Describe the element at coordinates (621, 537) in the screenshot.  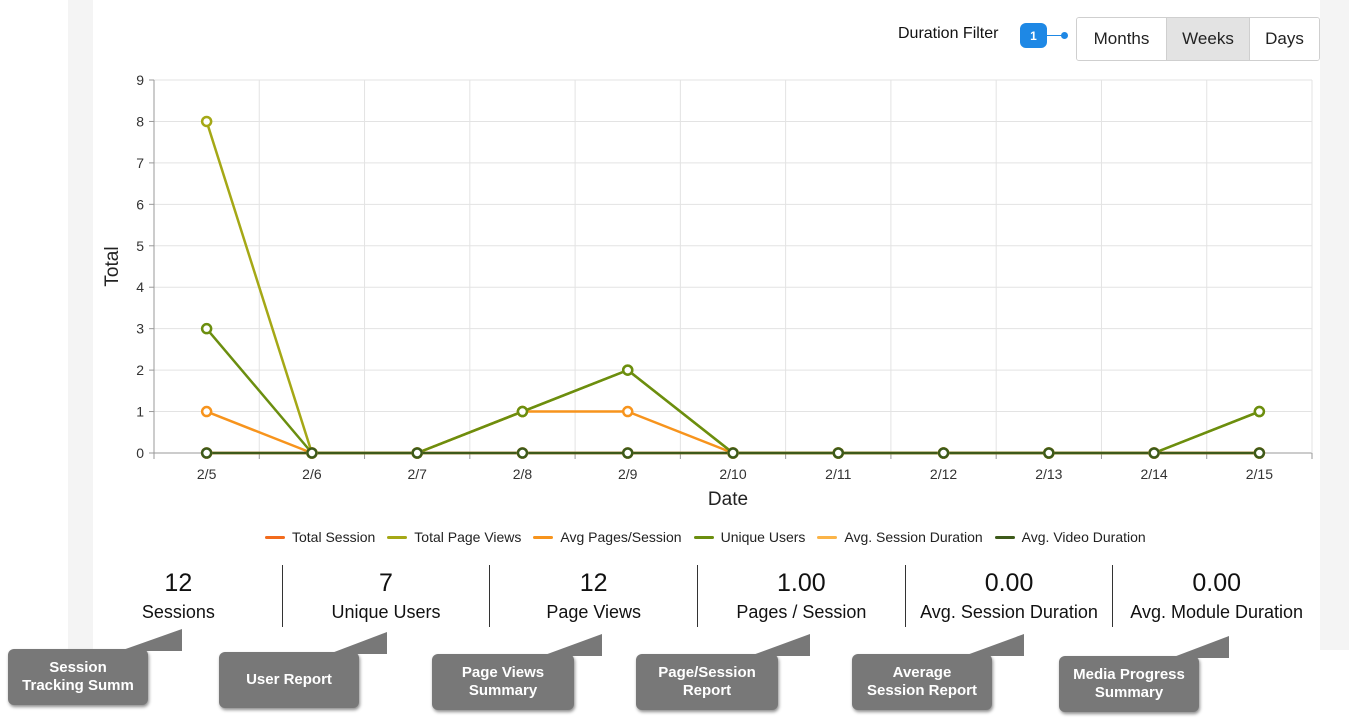
I see `legend-label: Avg Pages/Session` at that location.